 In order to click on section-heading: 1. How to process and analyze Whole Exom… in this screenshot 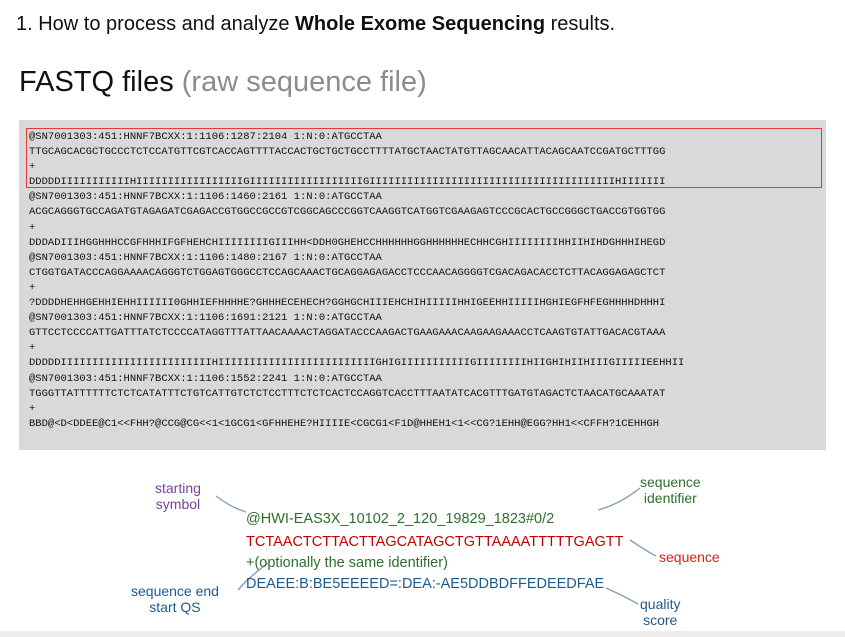, I will do `click(315, 24)`.